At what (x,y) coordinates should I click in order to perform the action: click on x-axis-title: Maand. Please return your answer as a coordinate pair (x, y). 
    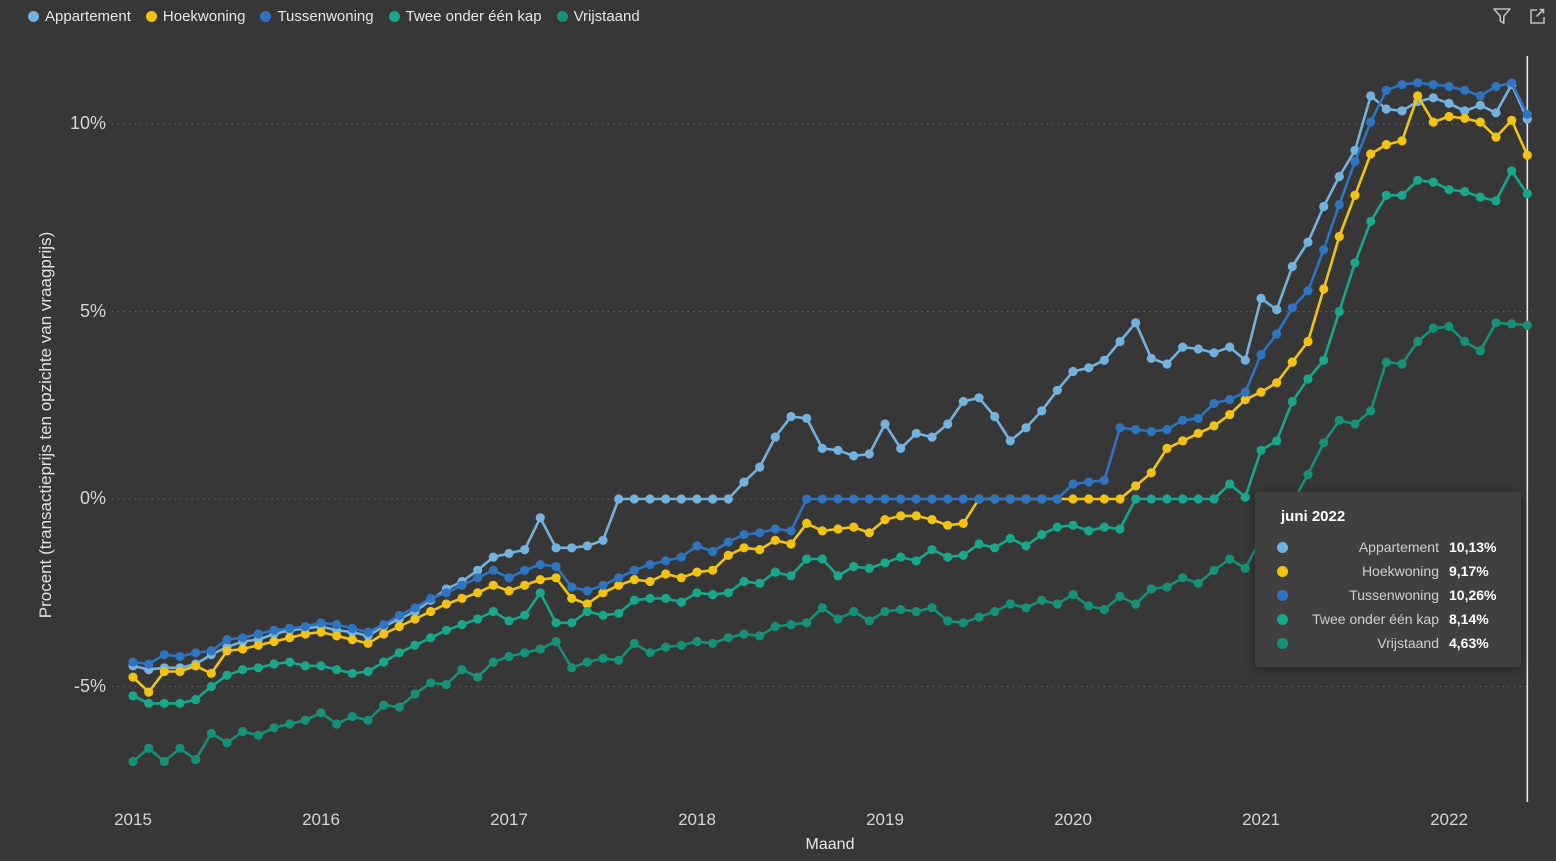
    Looking at the image, I should click on (830, 844).